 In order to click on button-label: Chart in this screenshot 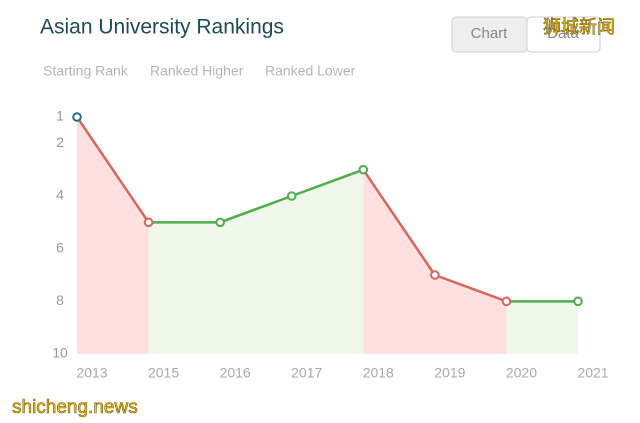, I will do `click(490, 33)`.